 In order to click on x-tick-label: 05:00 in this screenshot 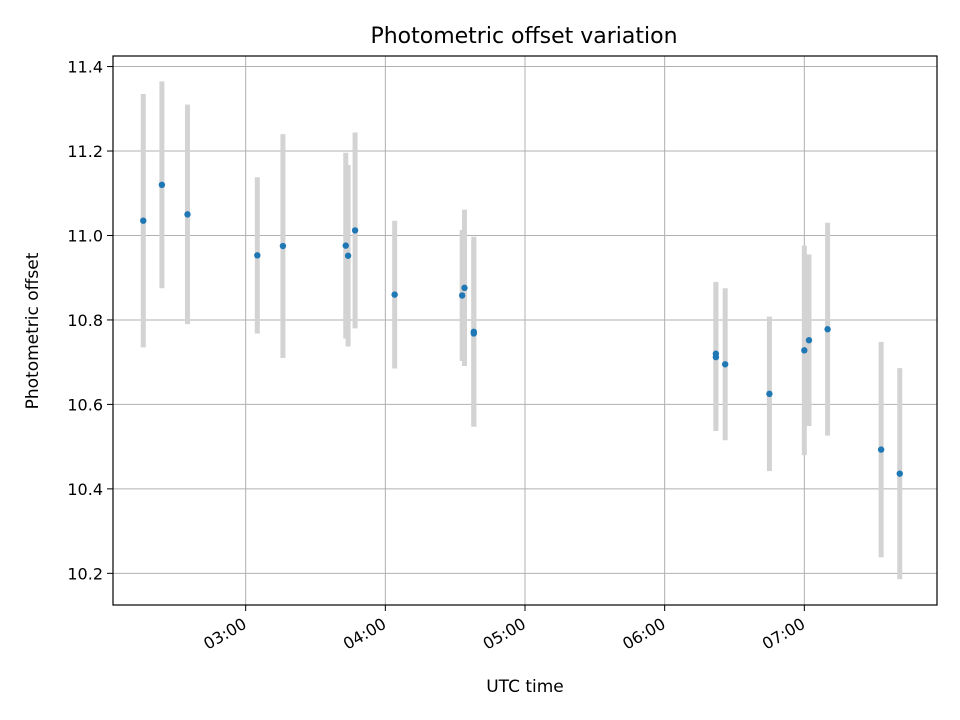, I will do `click(504, 634)`.